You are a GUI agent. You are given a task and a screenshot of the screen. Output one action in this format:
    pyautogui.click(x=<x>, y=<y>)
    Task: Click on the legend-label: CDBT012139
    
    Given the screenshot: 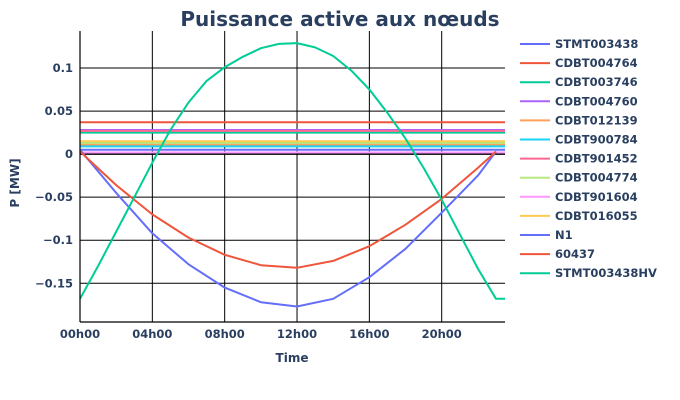 What is the action you would take?
    pyautogui.click(x=596, y=120)
    